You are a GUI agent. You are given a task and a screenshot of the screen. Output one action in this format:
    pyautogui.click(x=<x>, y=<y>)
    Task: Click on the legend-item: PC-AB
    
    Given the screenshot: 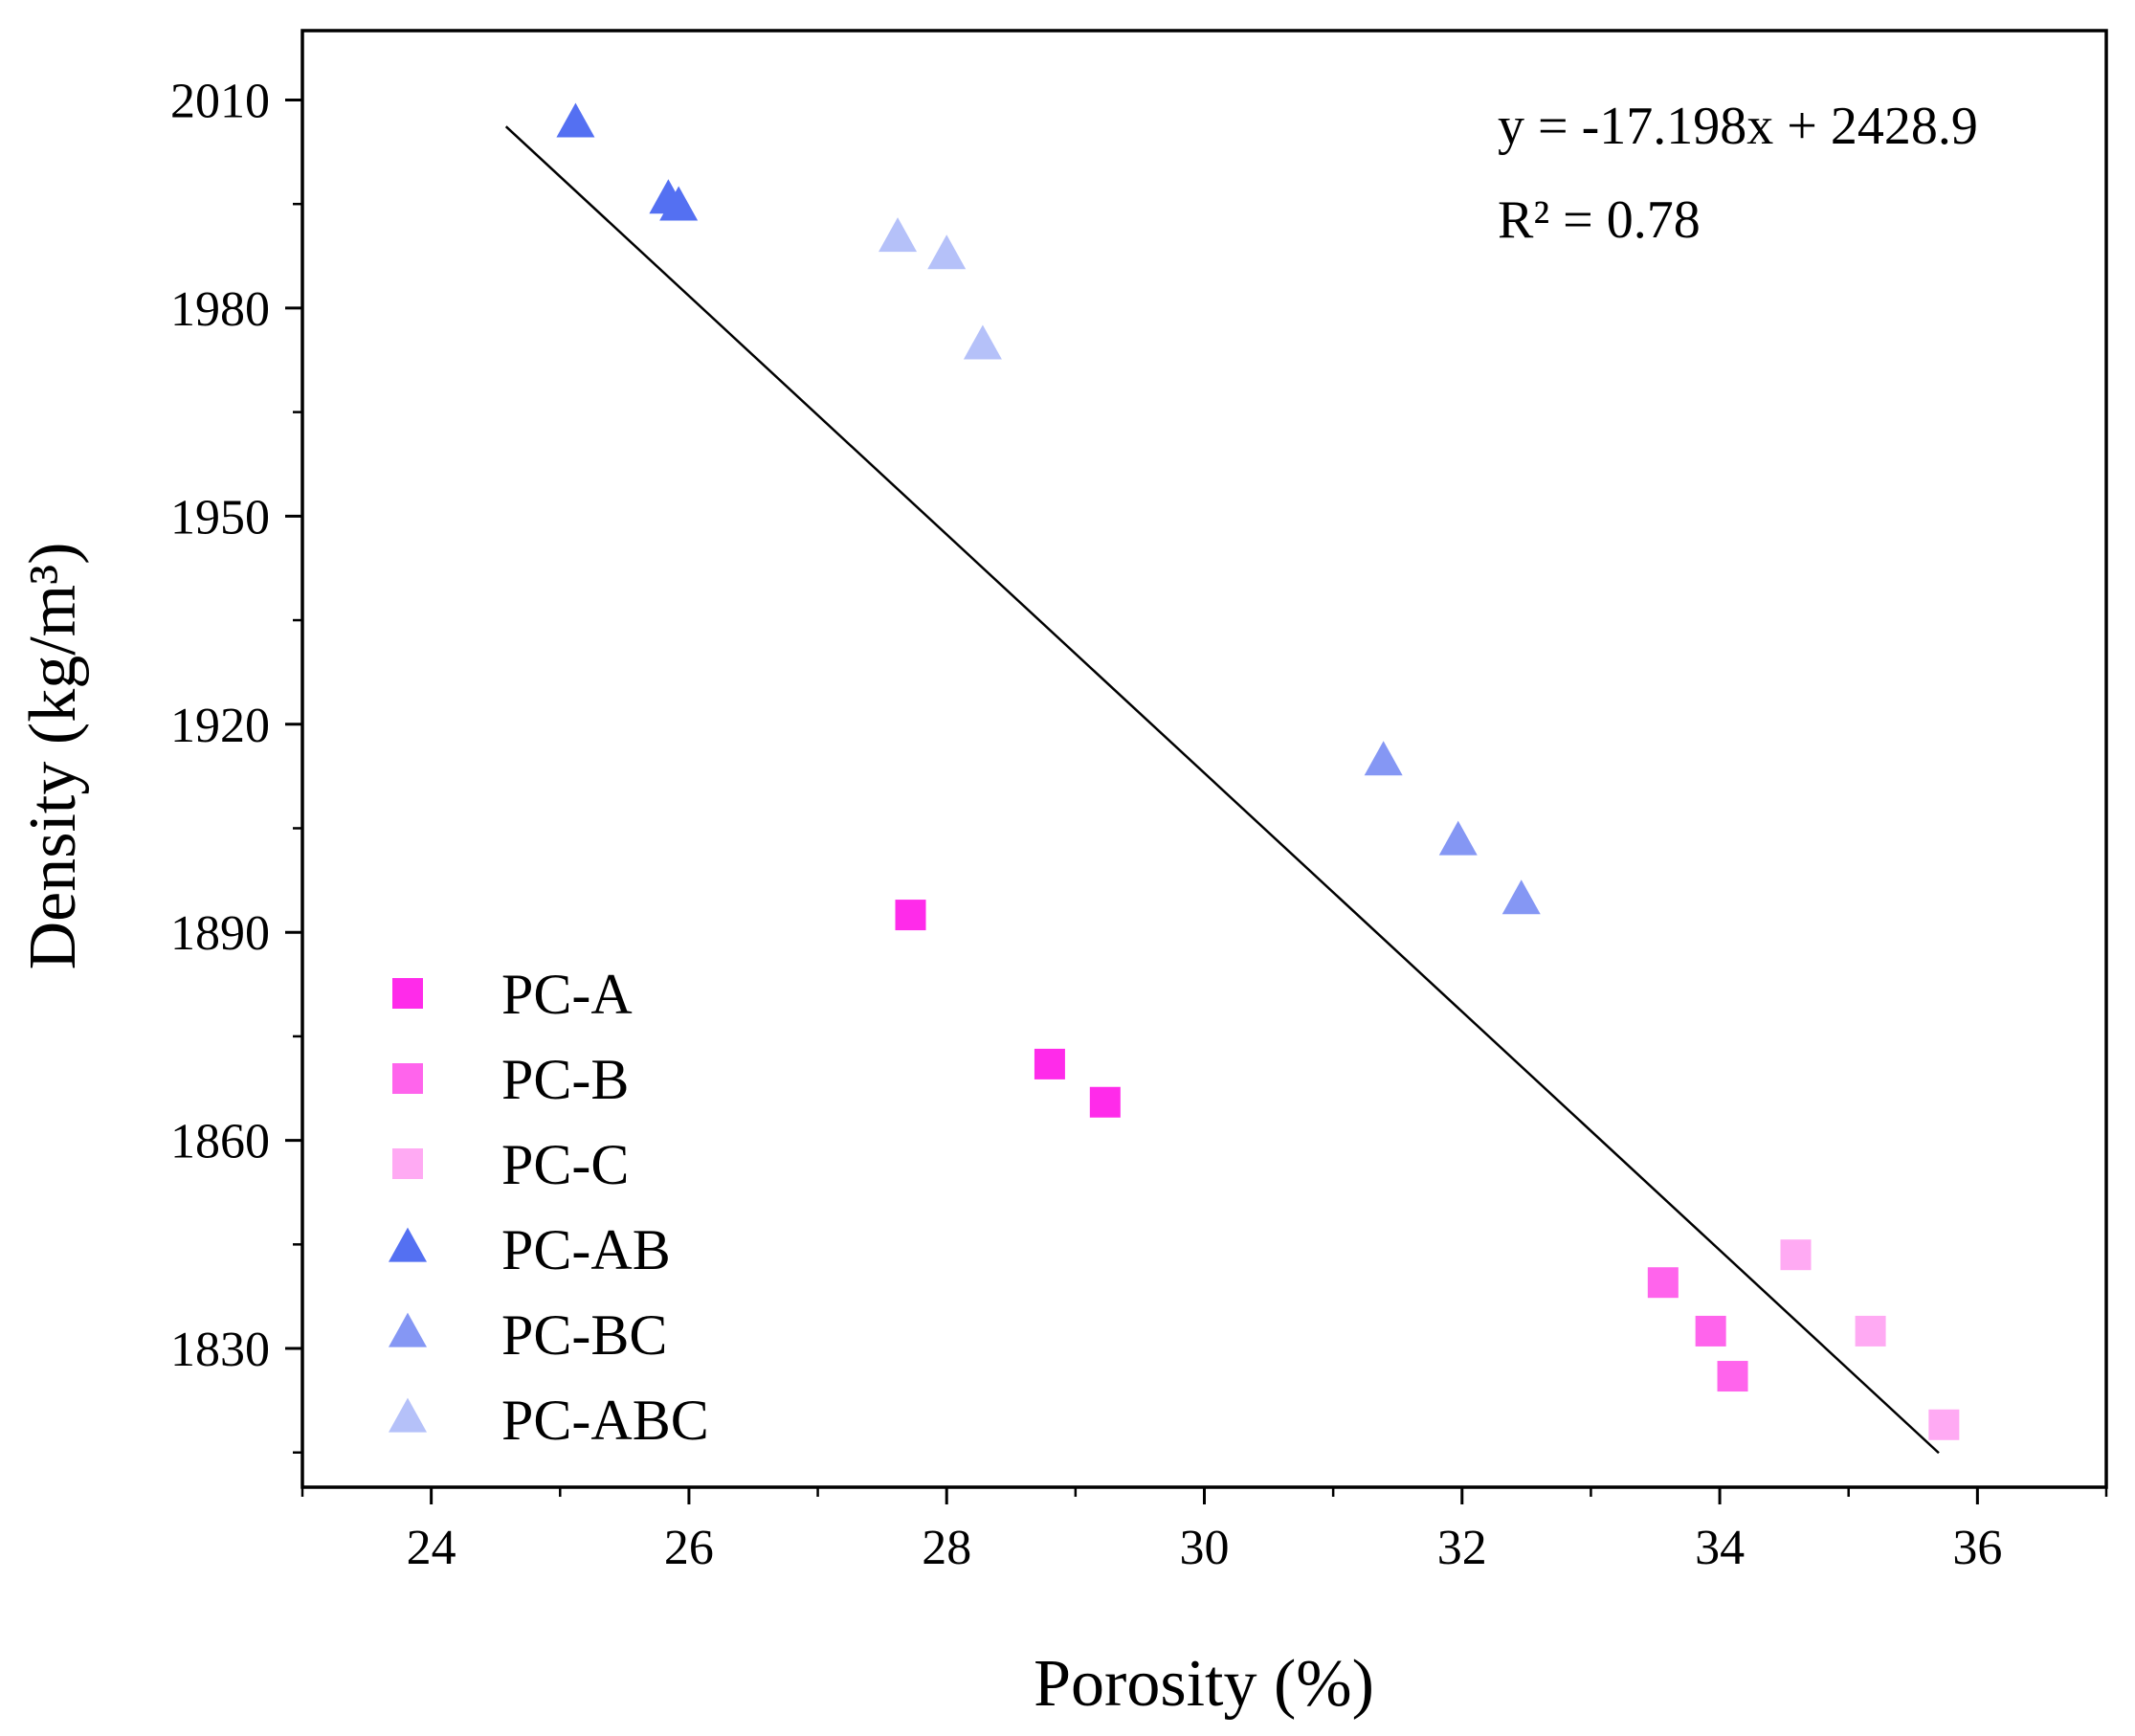 What is the action you would take?
    pyautogui.click(x=530, y=1249)
    